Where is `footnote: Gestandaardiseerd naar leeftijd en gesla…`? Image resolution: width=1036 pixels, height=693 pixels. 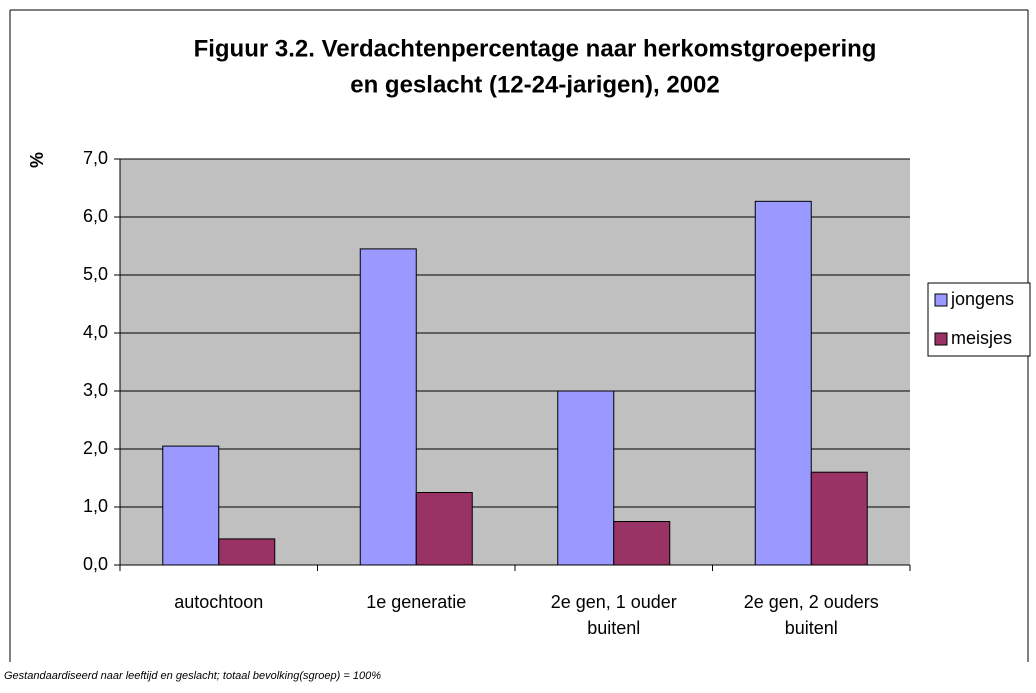 footnote: Gestandaardiseerd naar leeftijd en gesla… is located at coordinates (192, 676).